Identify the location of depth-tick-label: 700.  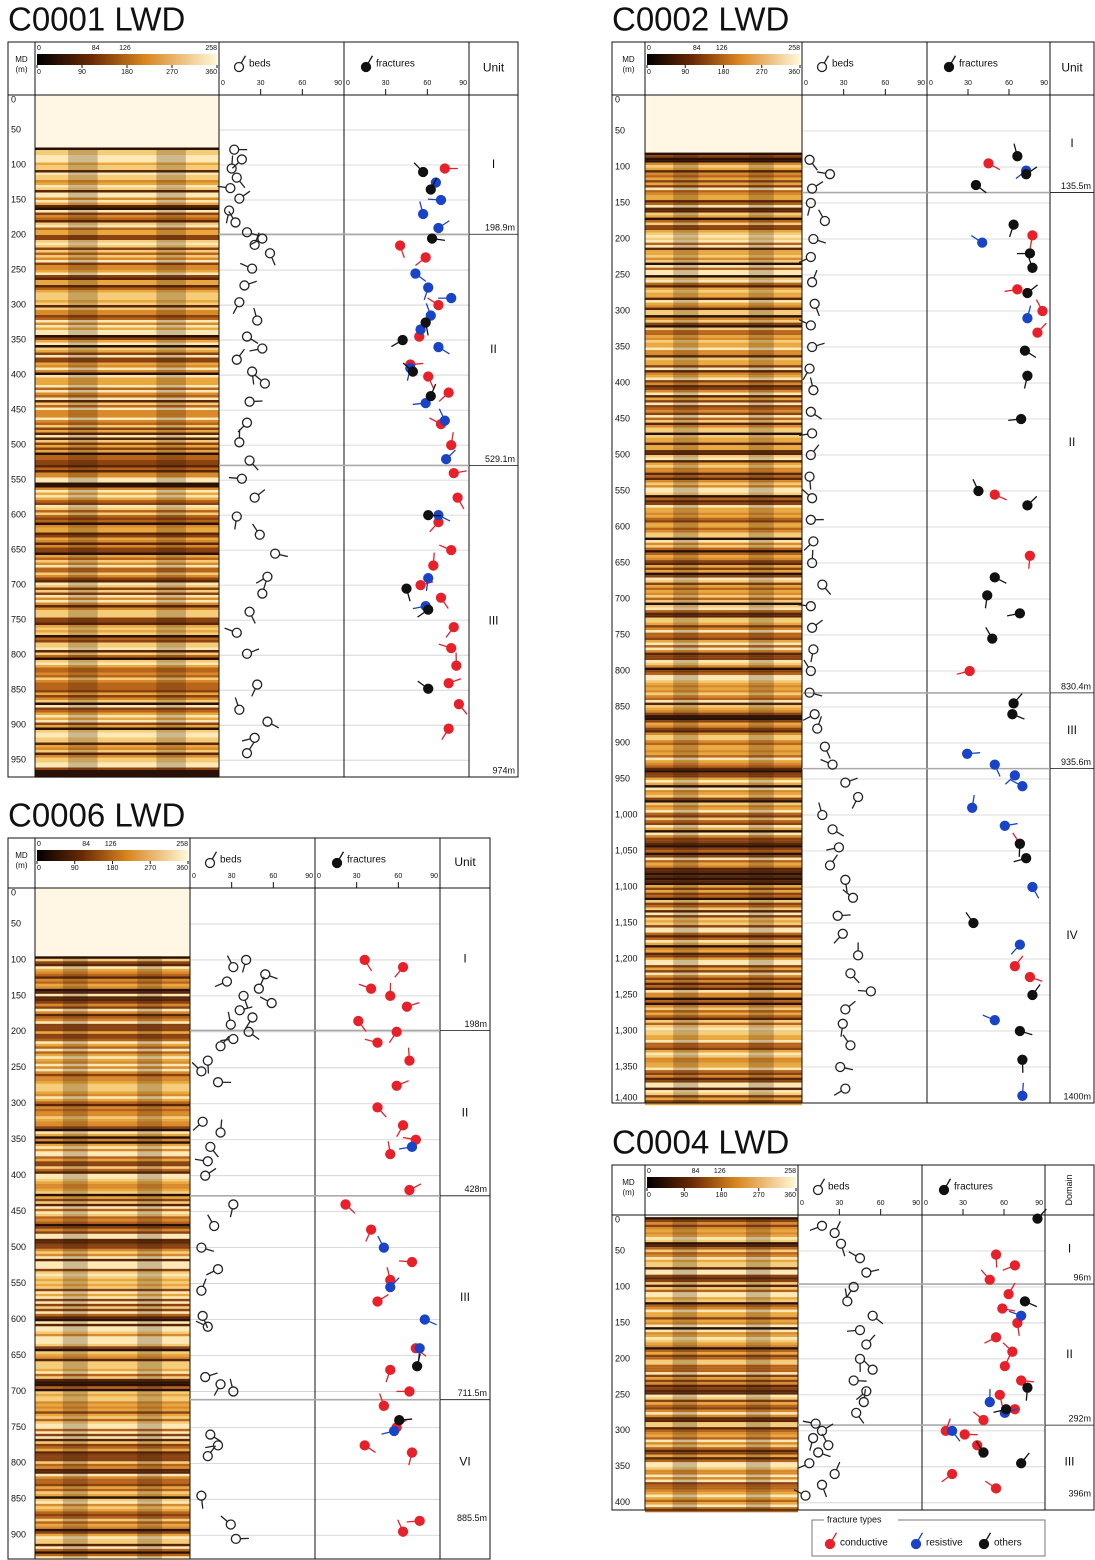
(18, 1391).